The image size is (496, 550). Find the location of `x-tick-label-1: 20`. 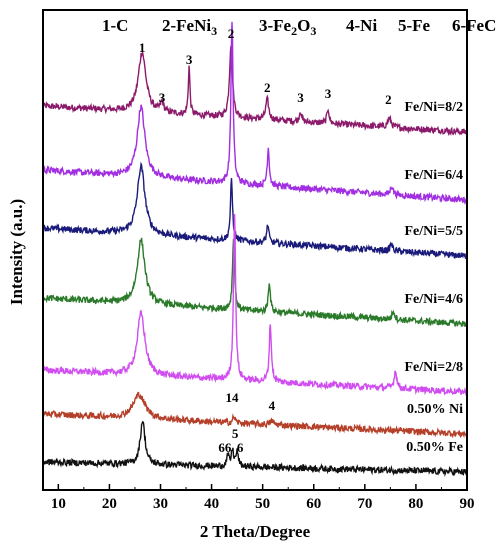

x-tick-label-1: 20 is located at coordinates (109, 504).